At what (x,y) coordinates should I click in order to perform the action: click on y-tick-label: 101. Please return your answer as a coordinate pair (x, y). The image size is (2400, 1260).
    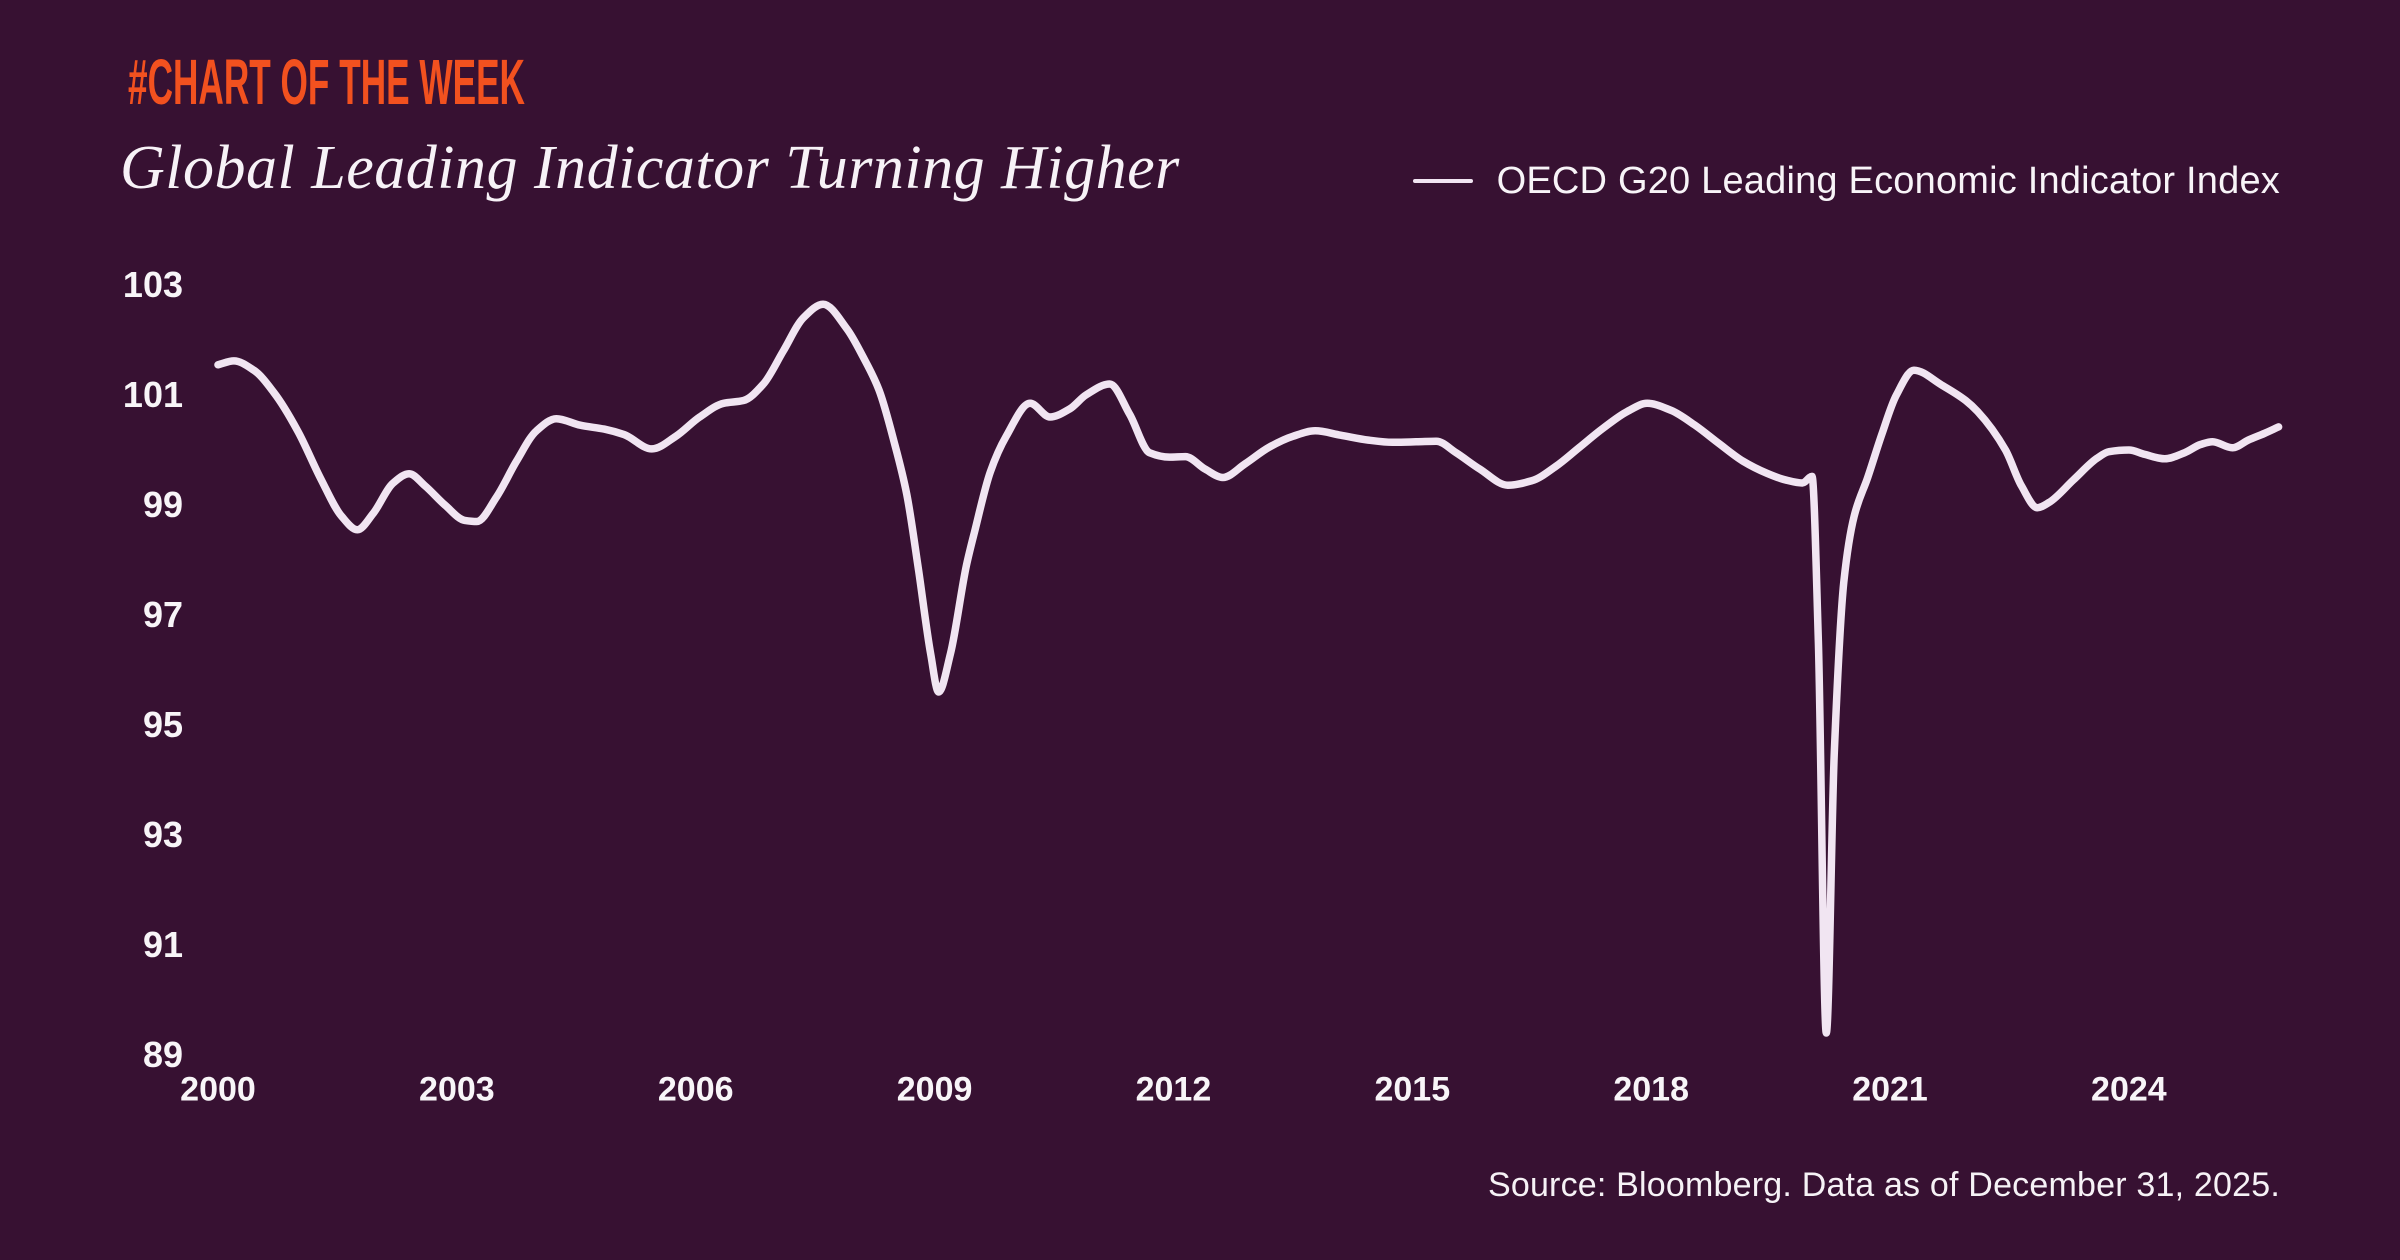
    Looking at the image, I should click on (152, 394).